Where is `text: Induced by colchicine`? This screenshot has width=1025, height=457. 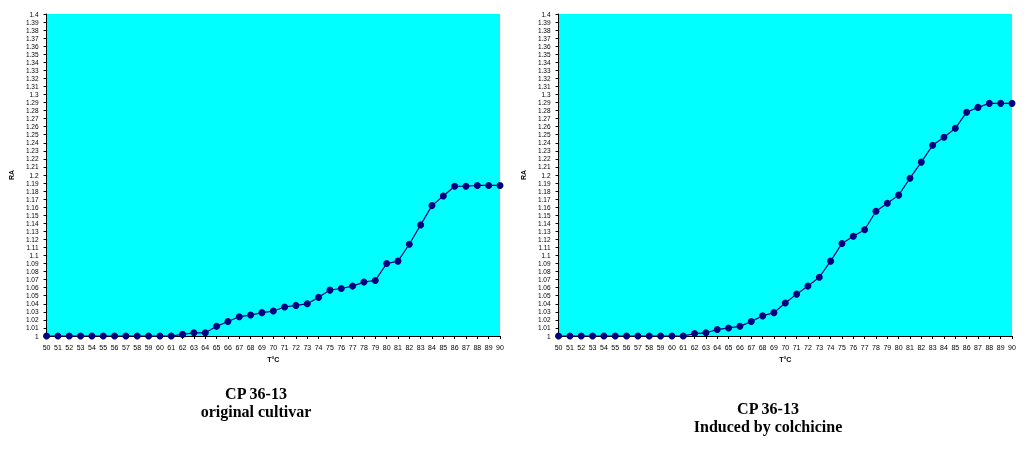
text: Induced by colchicine is located at coordinates (768, 426).